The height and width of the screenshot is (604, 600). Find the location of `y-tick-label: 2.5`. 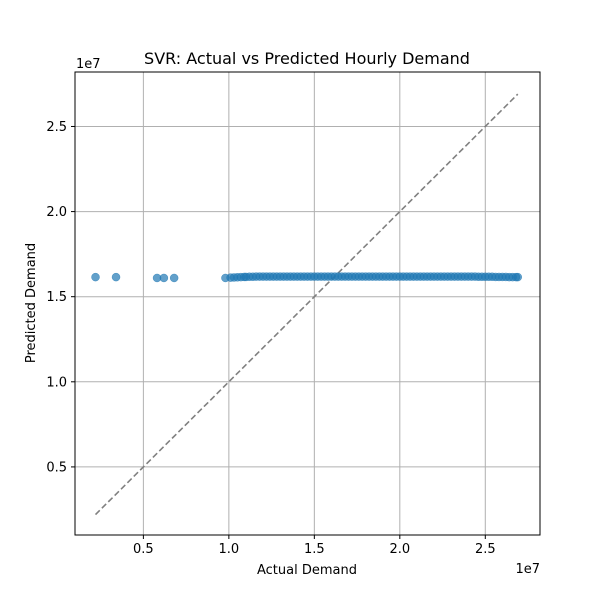

y-tick-label: 2.5 is located at coordinates (56, 127).